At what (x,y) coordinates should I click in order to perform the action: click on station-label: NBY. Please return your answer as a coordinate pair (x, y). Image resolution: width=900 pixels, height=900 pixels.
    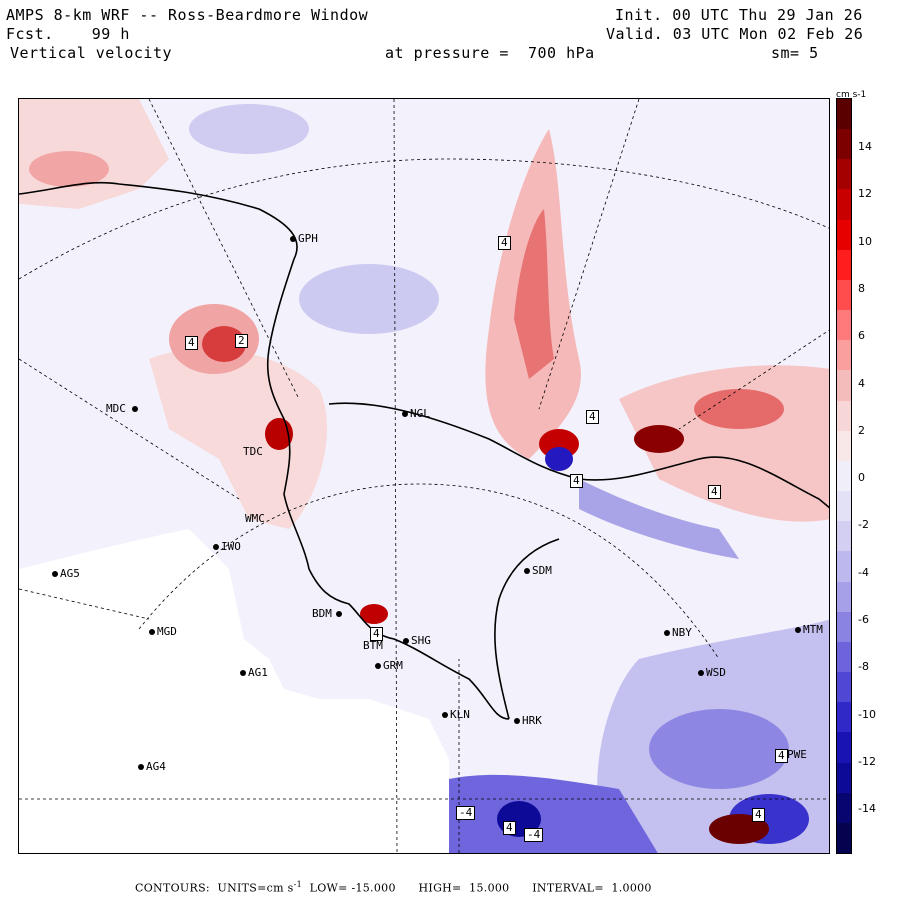
    Looking at the image, I should click on (682, 632).